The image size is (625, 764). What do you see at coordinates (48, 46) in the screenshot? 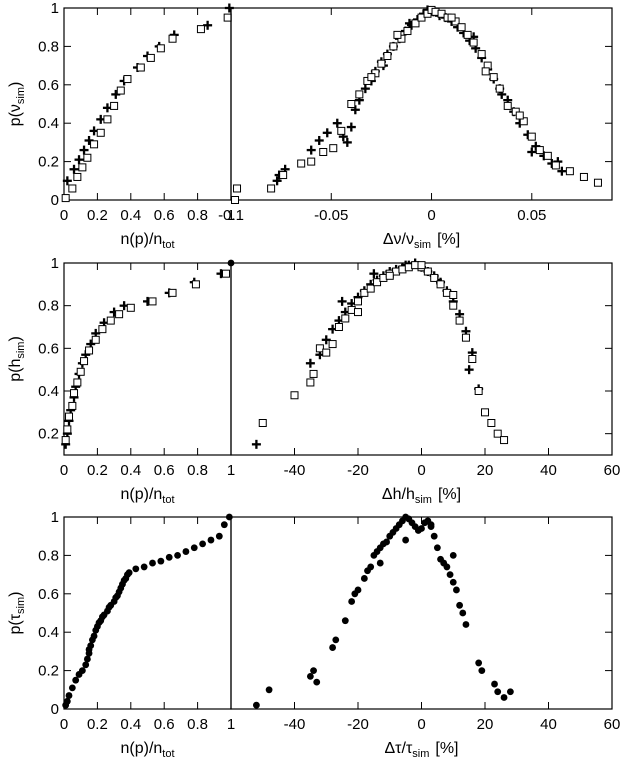
I see `tick-label: 0.8` at bounding box center [48, 46].